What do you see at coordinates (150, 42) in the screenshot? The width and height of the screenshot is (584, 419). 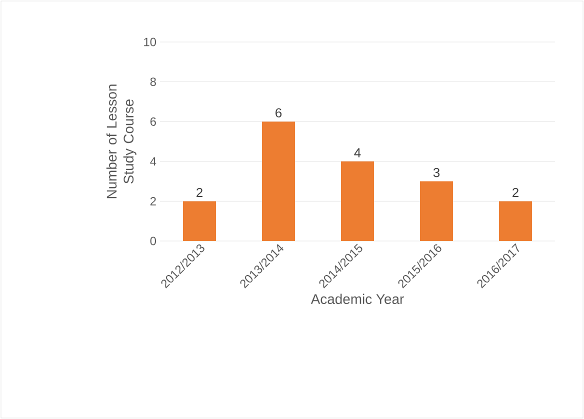 I see `y-tick-label: 10` at bounding box center [150, 42].